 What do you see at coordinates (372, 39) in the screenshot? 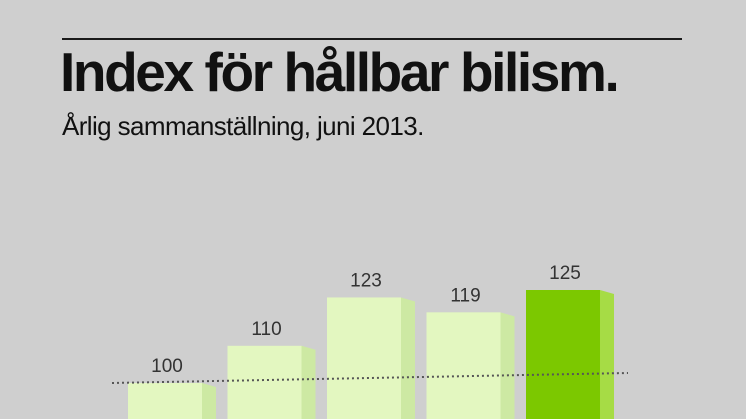
I see `title-rule` at bounding box center [372, 39].